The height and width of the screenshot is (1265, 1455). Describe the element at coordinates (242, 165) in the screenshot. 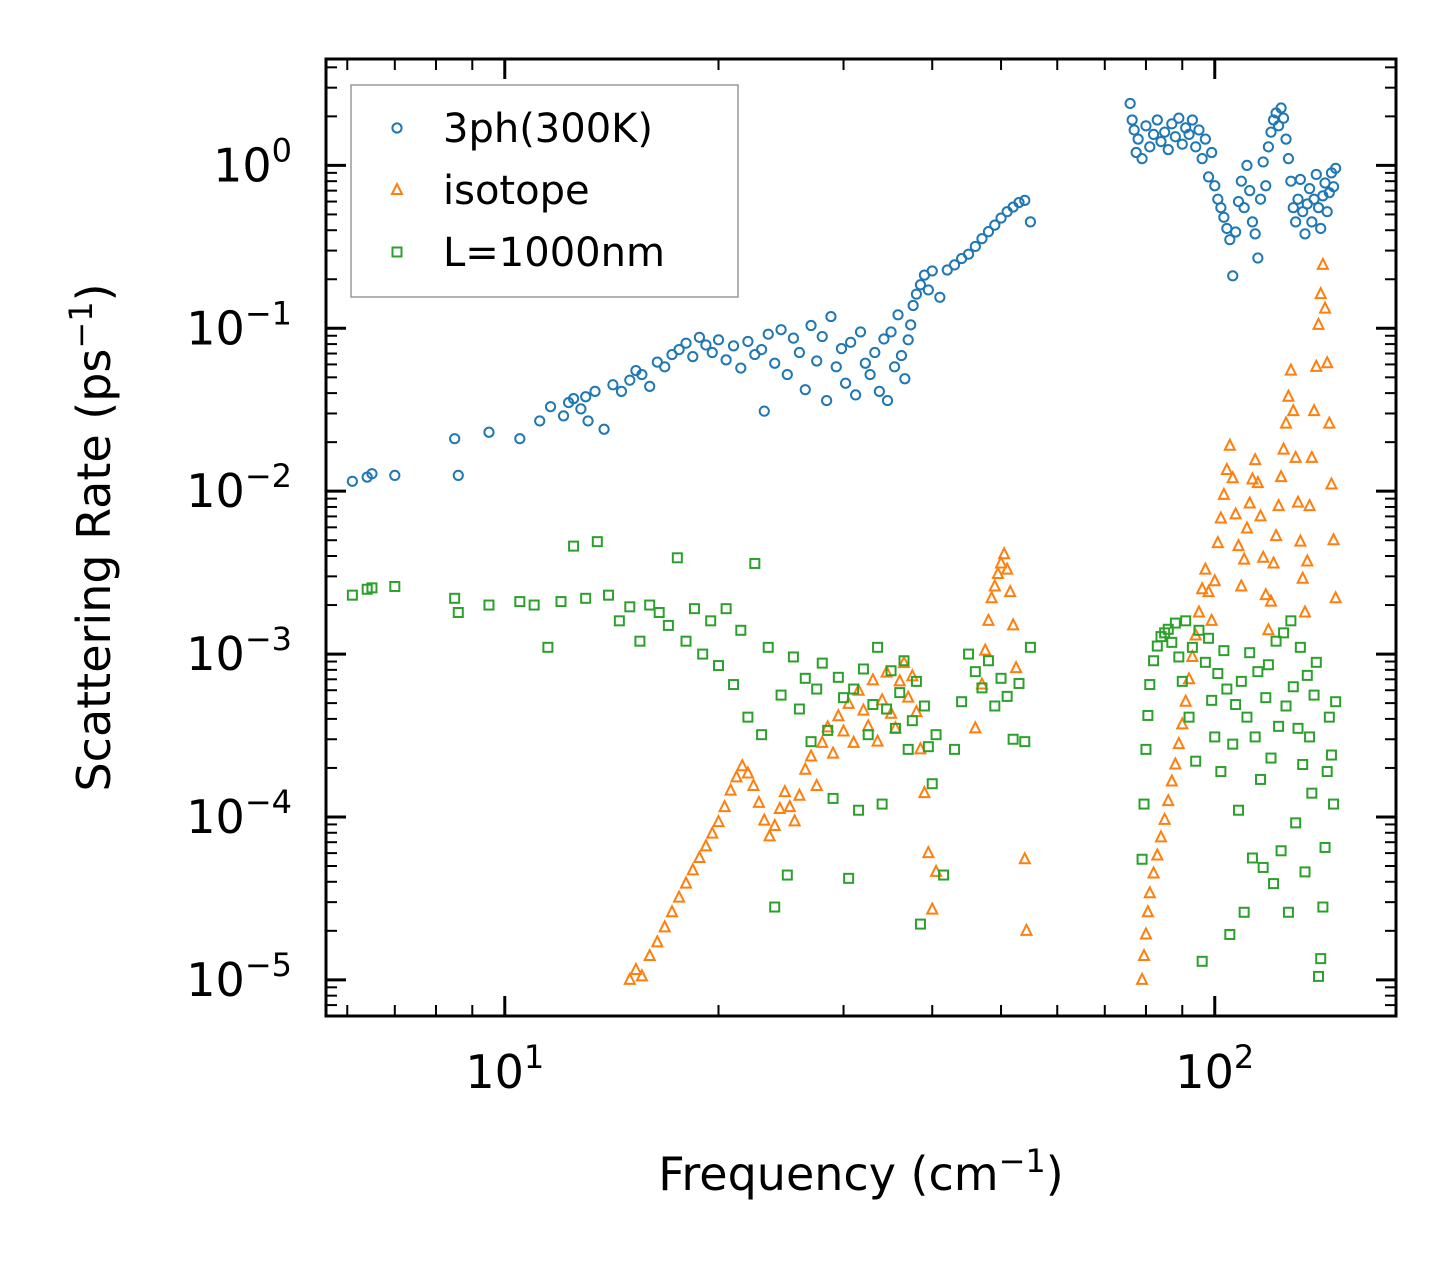

I see `y-tick-label-base: 10` at that location.